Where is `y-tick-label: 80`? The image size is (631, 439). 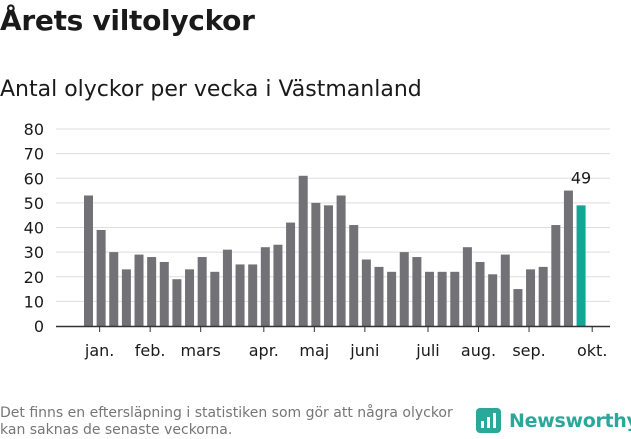
y-tick-label: 80 is located at coordinates (34, 129).